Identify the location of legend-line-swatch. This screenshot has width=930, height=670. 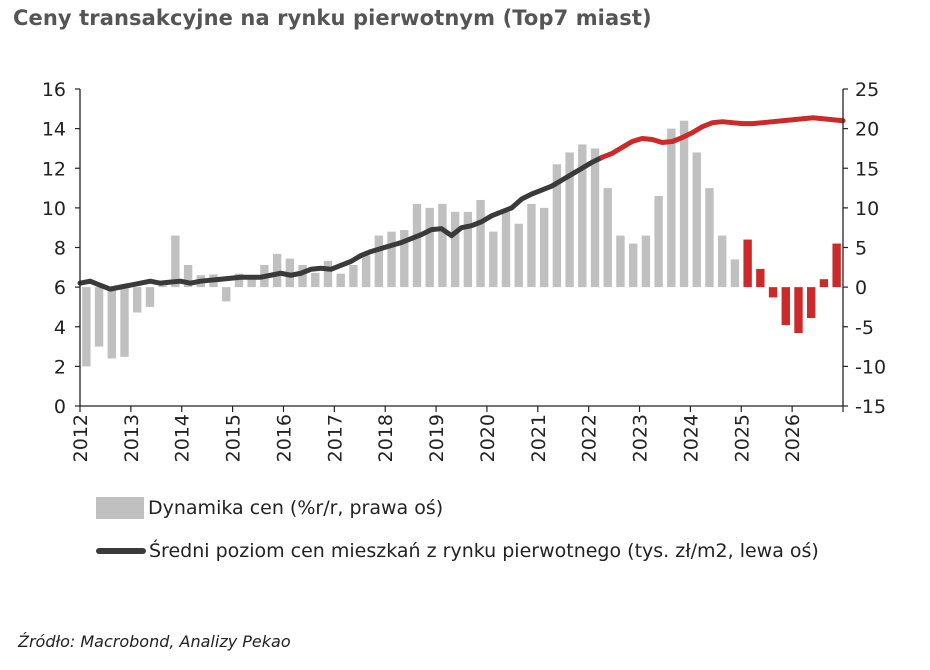
(121, 551).